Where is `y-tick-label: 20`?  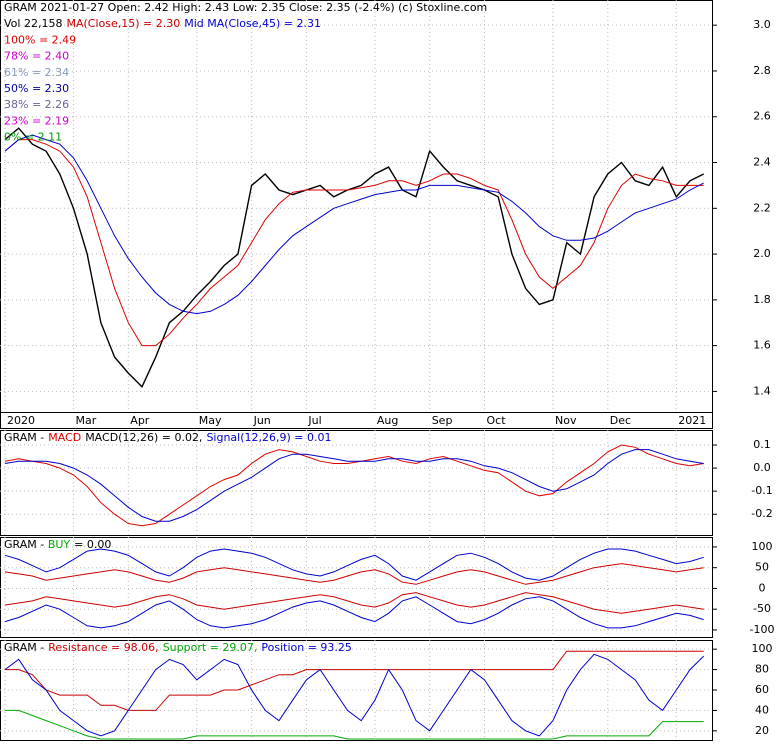
y-tick-label: 20 is located at coordinates (762, 730).